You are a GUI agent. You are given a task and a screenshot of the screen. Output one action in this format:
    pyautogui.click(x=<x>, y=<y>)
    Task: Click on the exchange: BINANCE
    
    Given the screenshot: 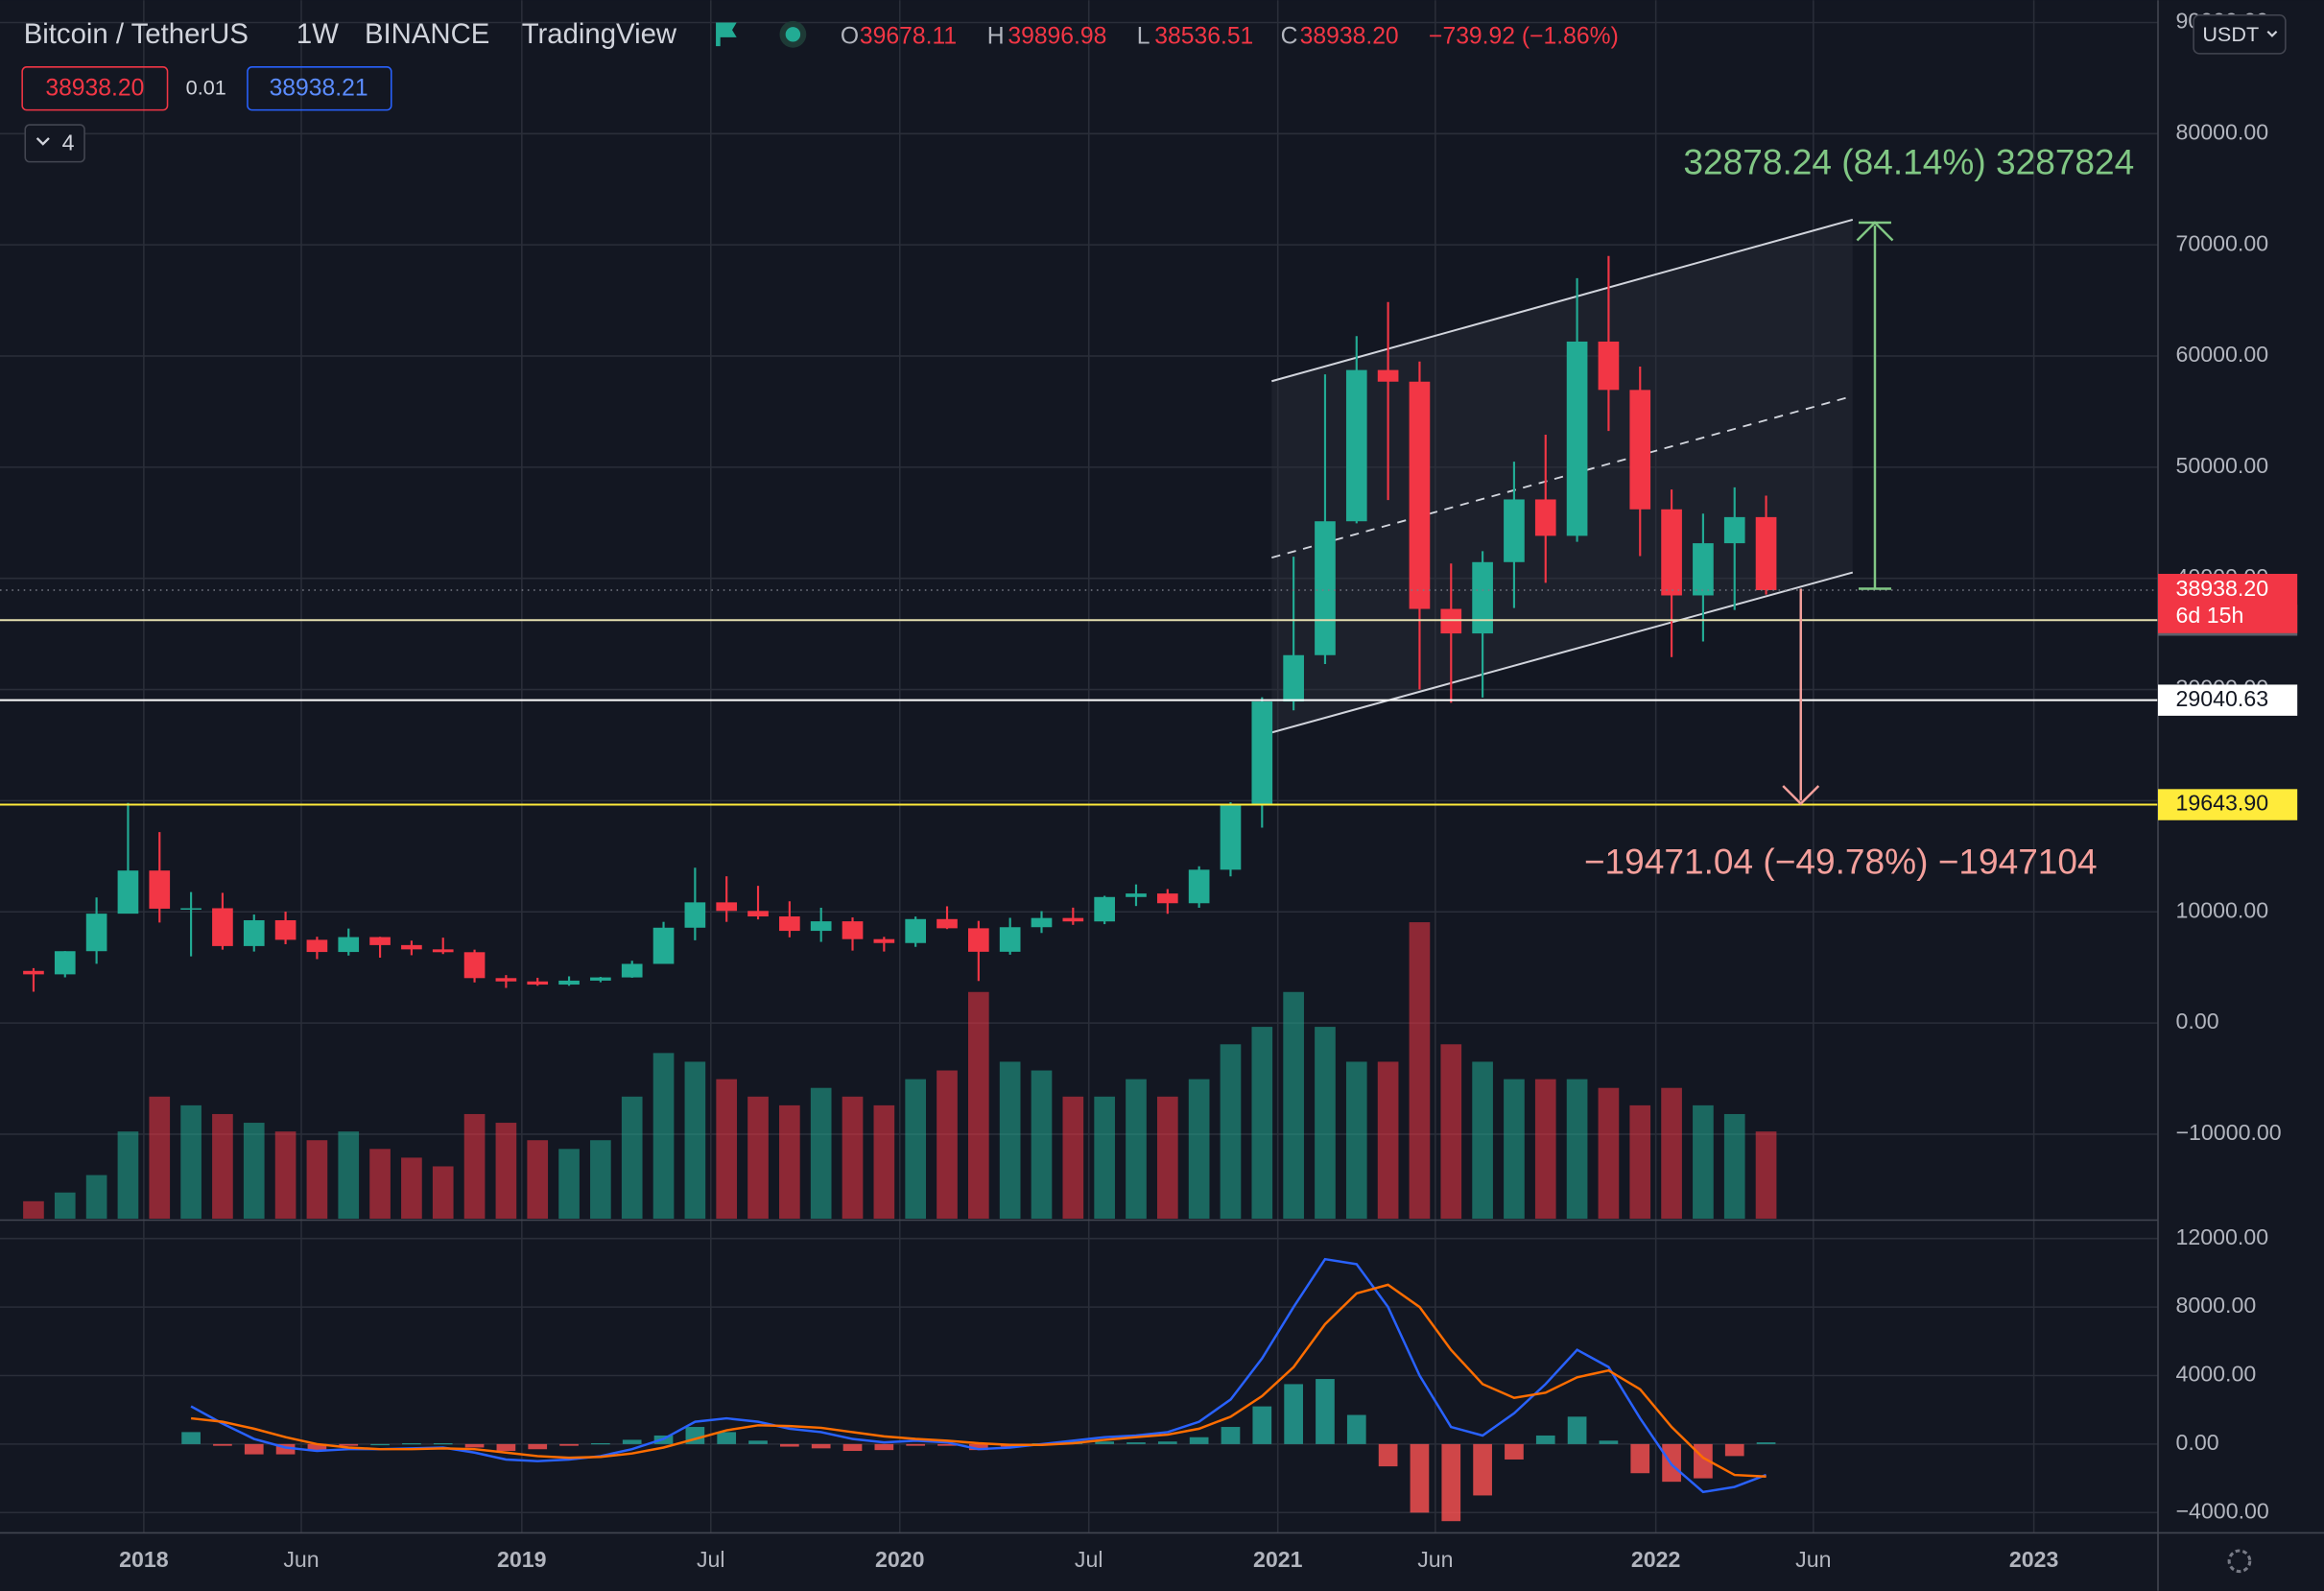 What is the action you would take?
    pyautogui.click(x=427, y=34)
    